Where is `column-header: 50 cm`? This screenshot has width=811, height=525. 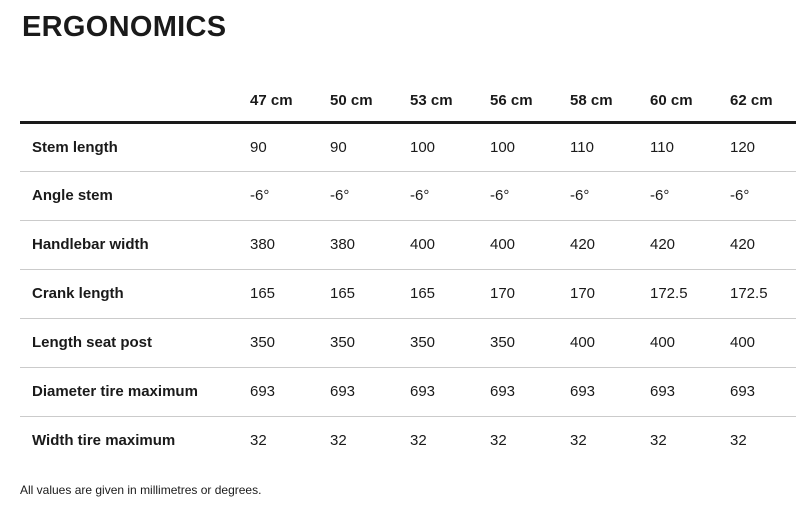 column-header: 50 cm is located at coordinates (370, 102).